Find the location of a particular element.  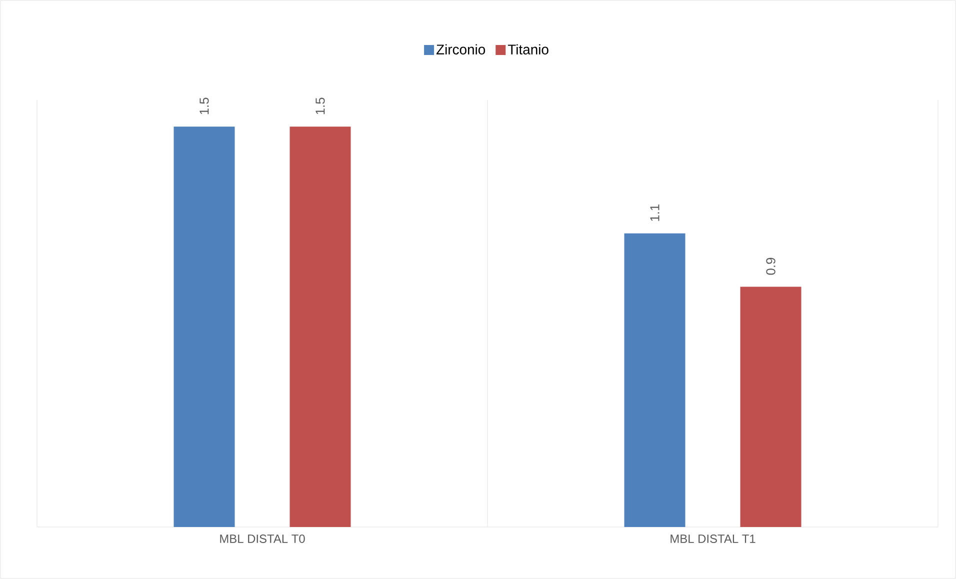

data-label: 1.1 is located at coordinates (655, 212).